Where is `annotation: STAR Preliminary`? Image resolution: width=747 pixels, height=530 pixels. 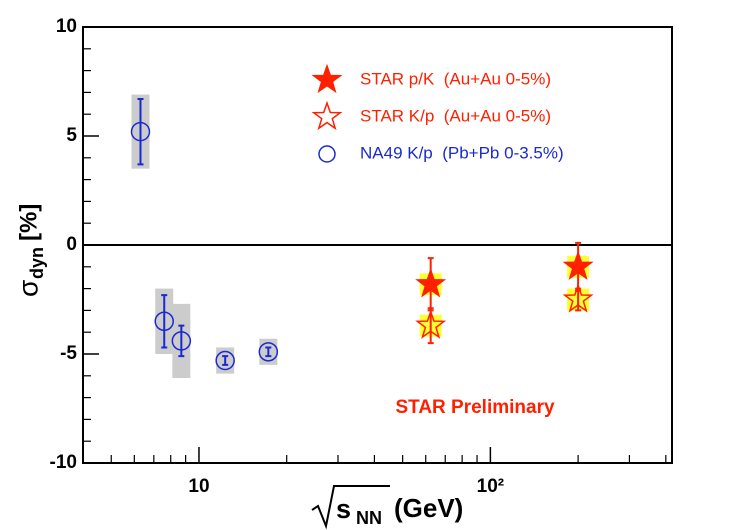
annotation: STAR Preliminary is located at coordinates (475, 407).